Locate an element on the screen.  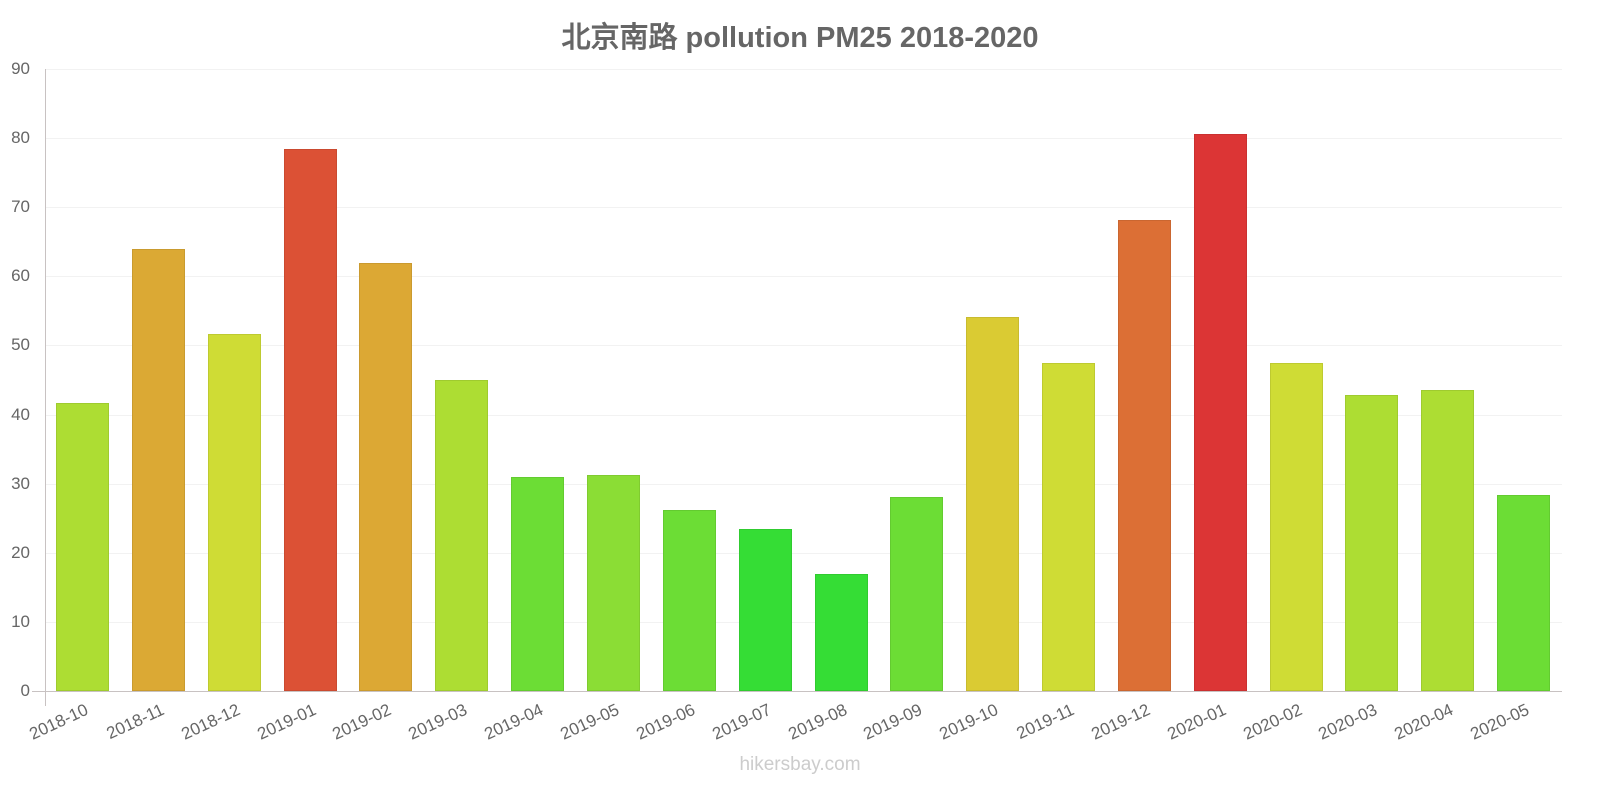
y-axis-line is located at coordinates (45, 387).